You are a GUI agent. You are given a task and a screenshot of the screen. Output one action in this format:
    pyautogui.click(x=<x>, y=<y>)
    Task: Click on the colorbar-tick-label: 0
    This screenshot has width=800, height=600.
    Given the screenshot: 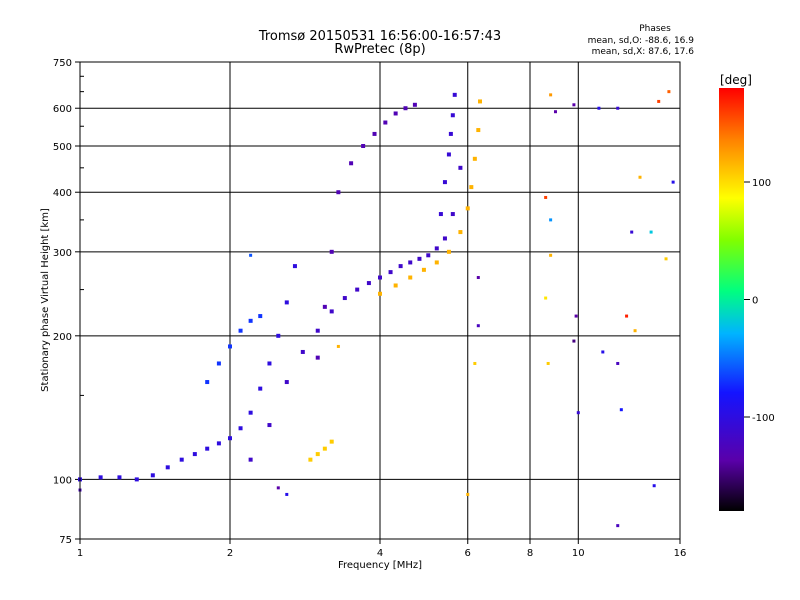 What is the action you would take?
    pyautogui.click(x=755, y=301)
    